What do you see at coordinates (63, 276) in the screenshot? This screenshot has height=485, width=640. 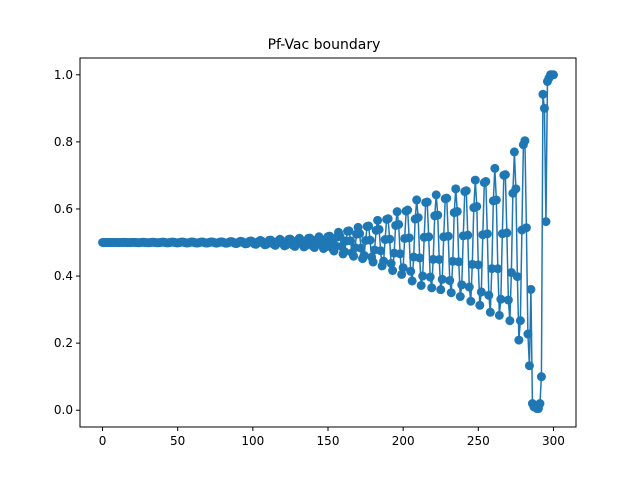 I see `y-tick-label: 0.4` at bounding box center [63, 276].